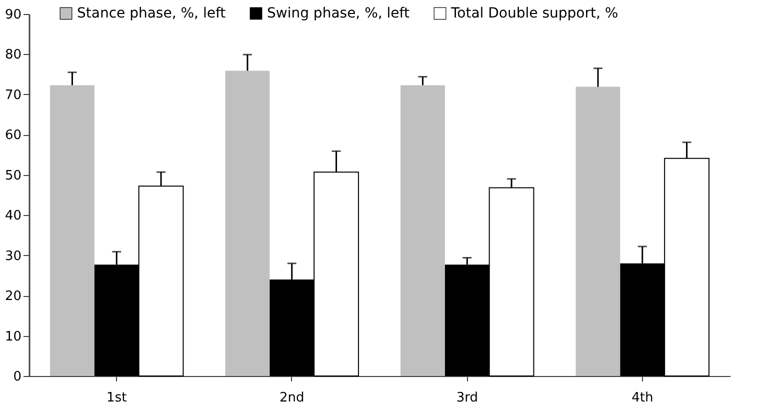 Image resolution: width=758 pixels, height=416 pixels. What do you see at coordinates (151, 13) in the screenshot?
I see `legend-label: Stance phase, %, left` at bounding box center [151, 13].